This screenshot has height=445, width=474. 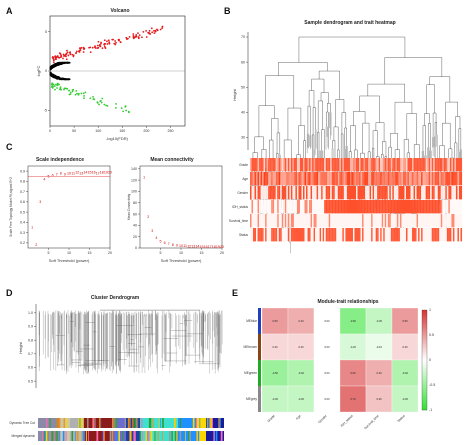 I want to click on panel-c-point-label: 1, so click(x=32, y=228).